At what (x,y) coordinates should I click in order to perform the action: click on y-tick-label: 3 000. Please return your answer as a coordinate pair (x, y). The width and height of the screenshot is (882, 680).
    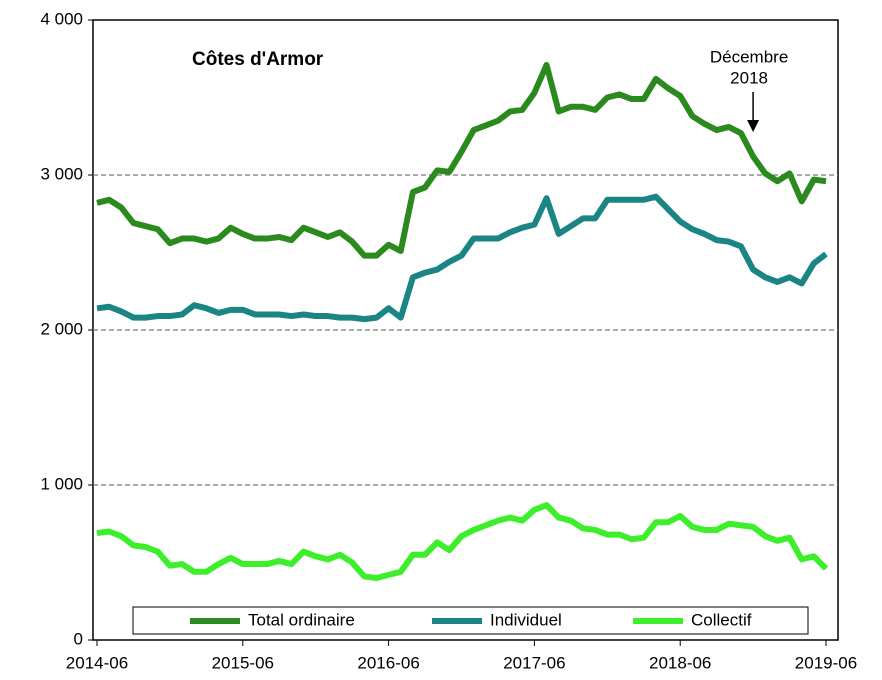
    Looking at the image, I should click on (61, 173).